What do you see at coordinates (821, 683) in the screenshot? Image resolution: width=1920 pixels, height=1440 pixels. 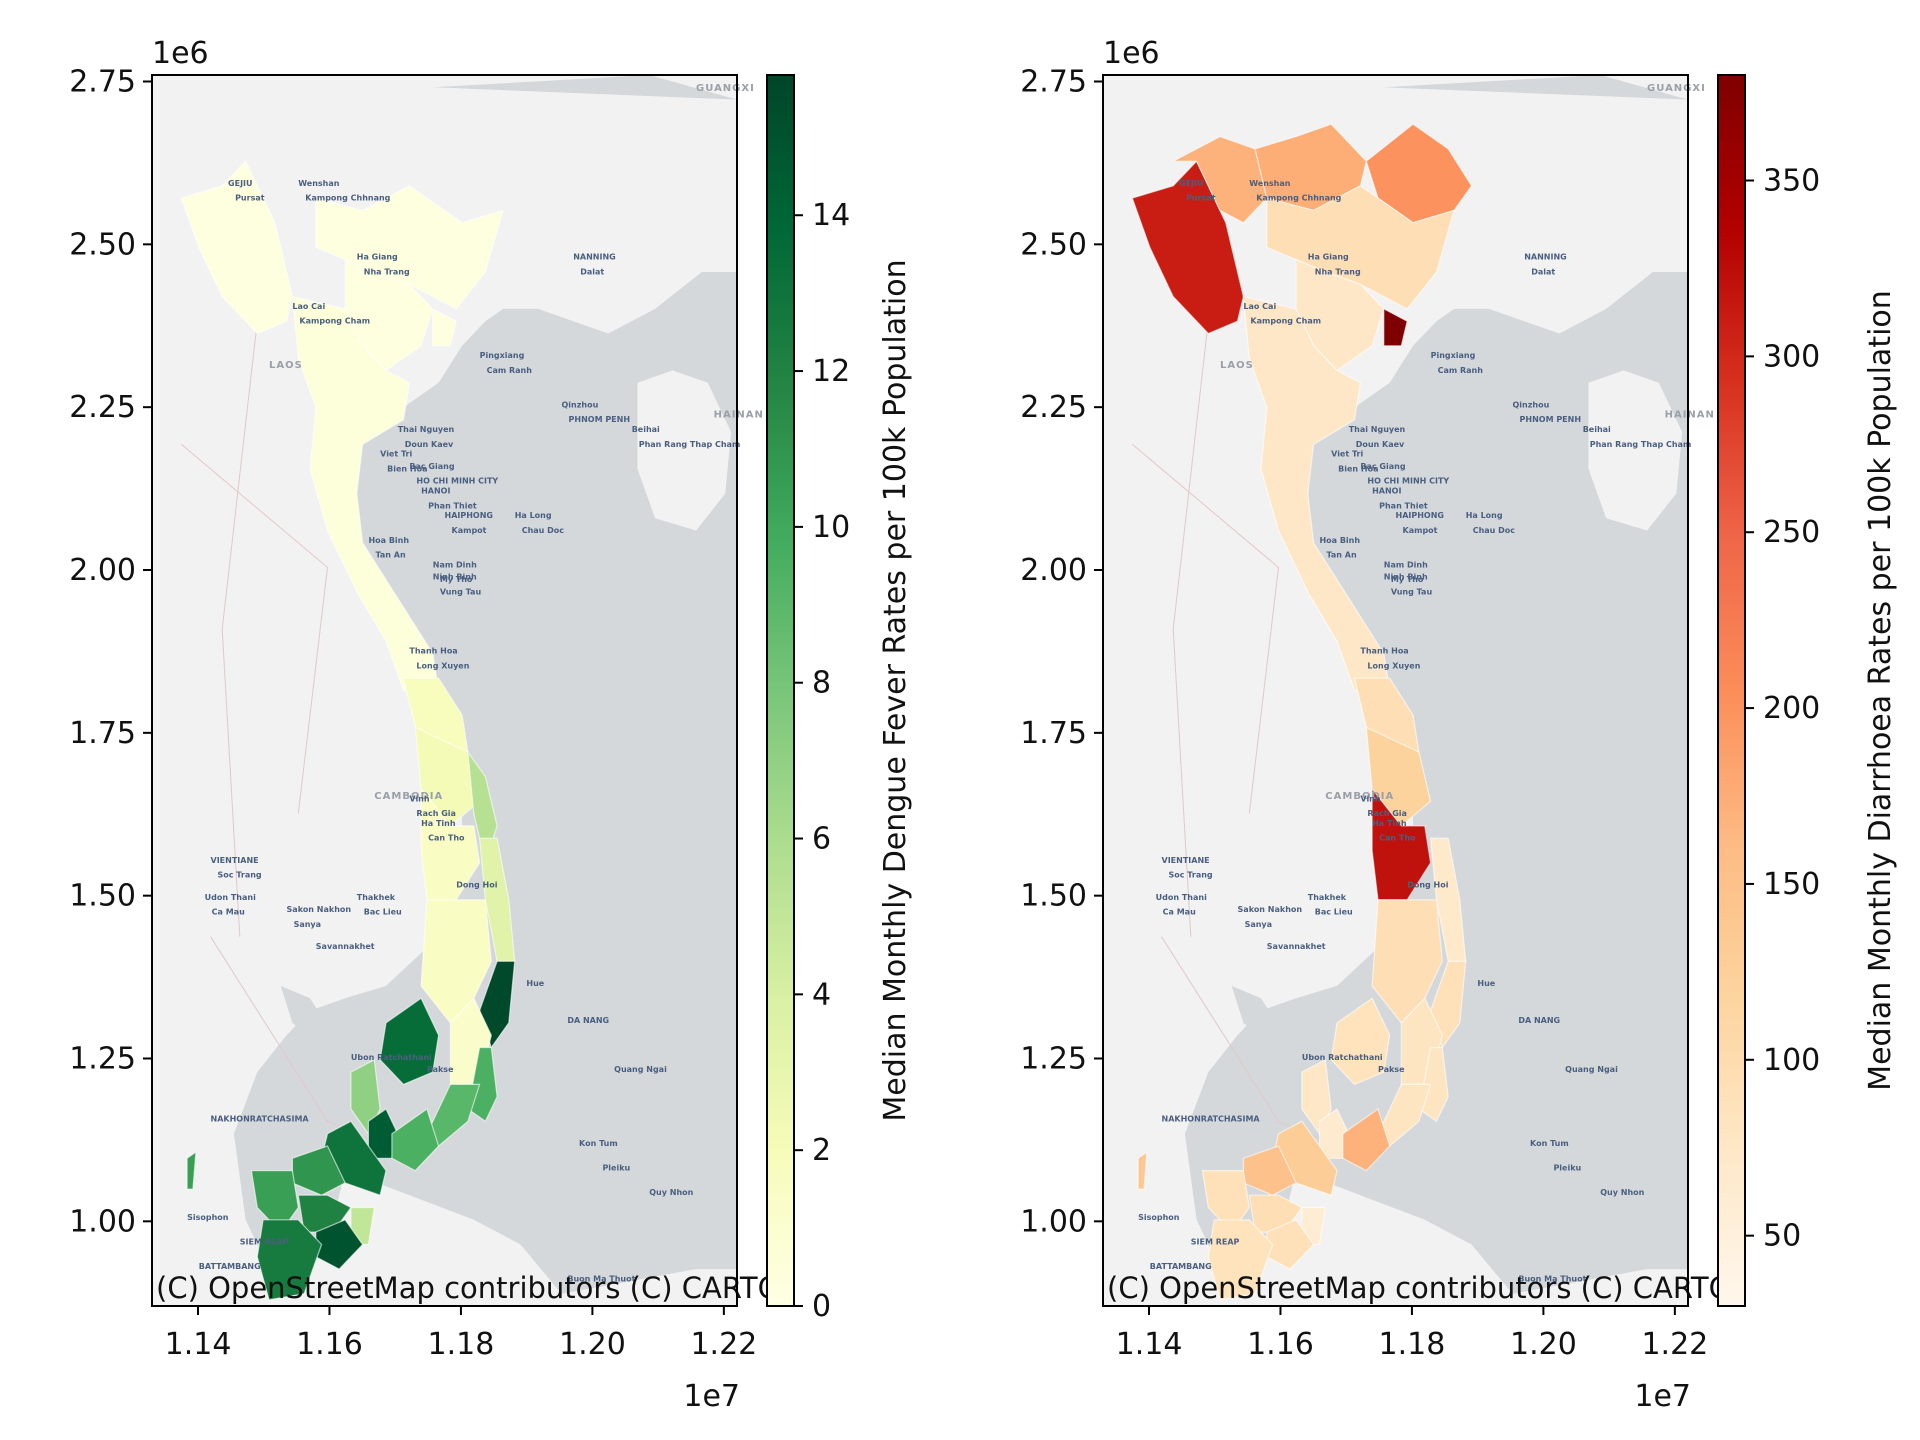 I see `colorbar-tick-label: 8` at bounding box center [821, 683].